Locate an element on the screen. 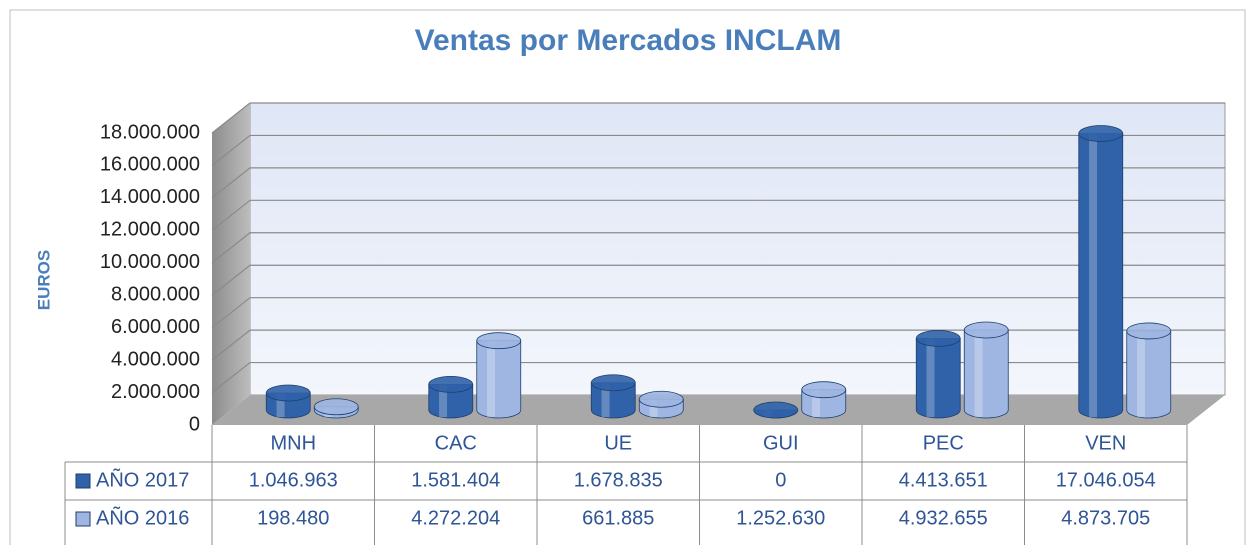 This screenshot has height=545, width=1251. table-value: 4.873.705 is located at coordinates (1105, 518).